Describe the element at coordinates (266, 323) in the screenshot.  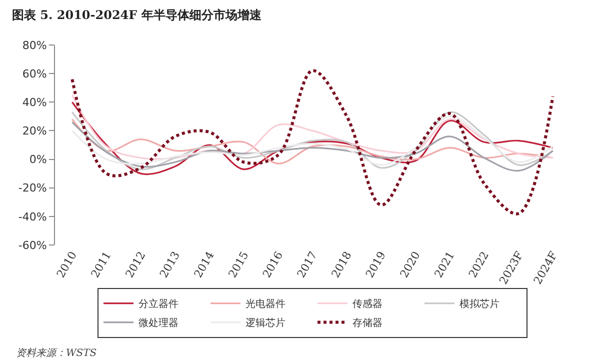
I see `legend-label: 逻辑芯片` at that location.